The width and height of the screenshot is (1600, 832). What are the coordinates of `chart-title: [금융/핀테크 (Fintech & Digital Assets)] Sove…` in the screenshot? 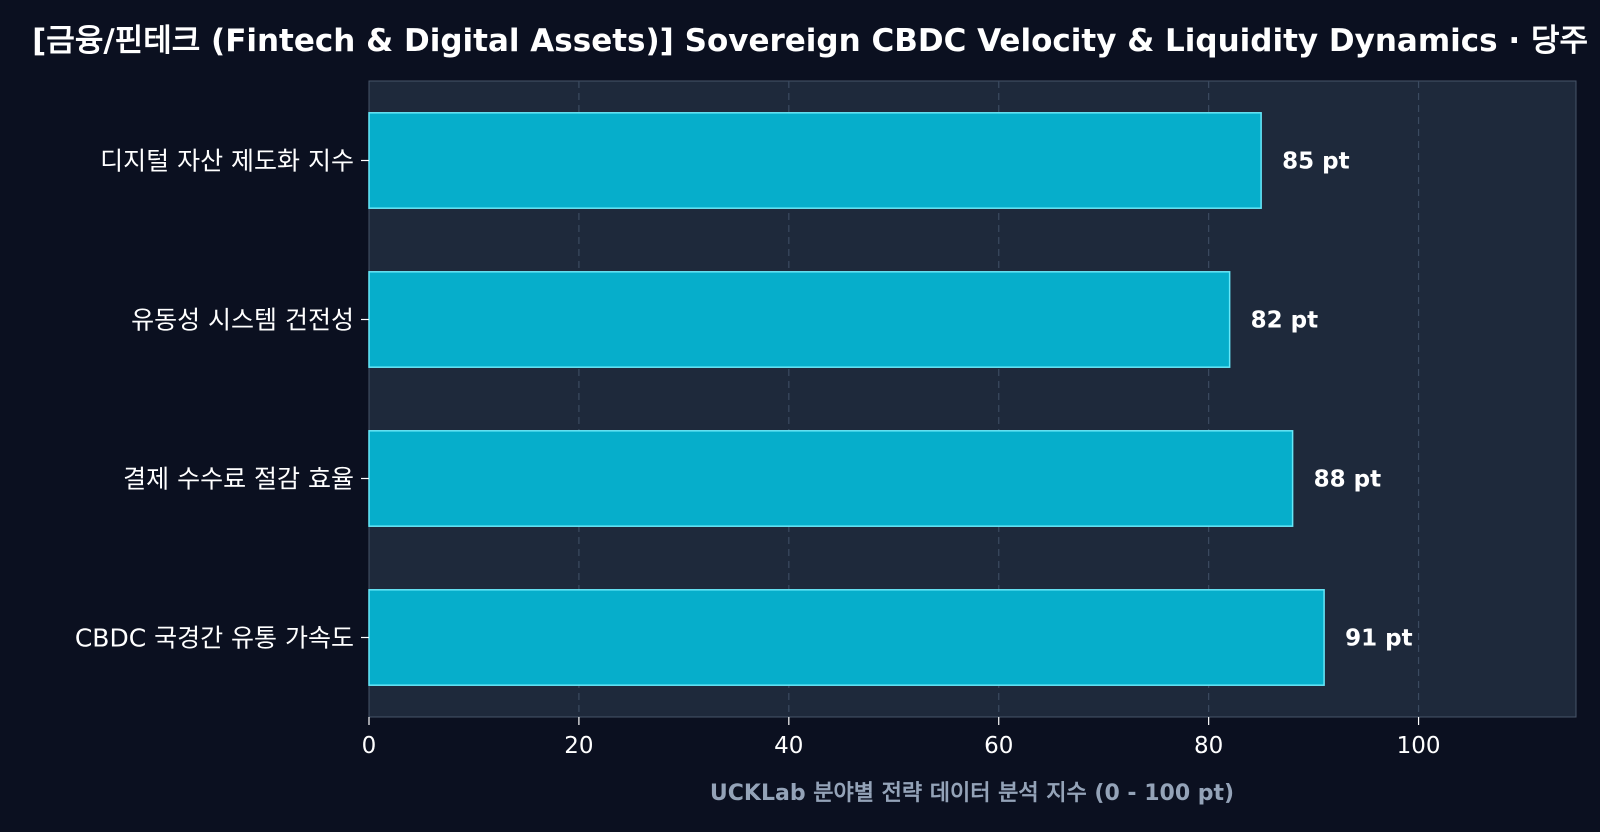 It's located at (810, 41).